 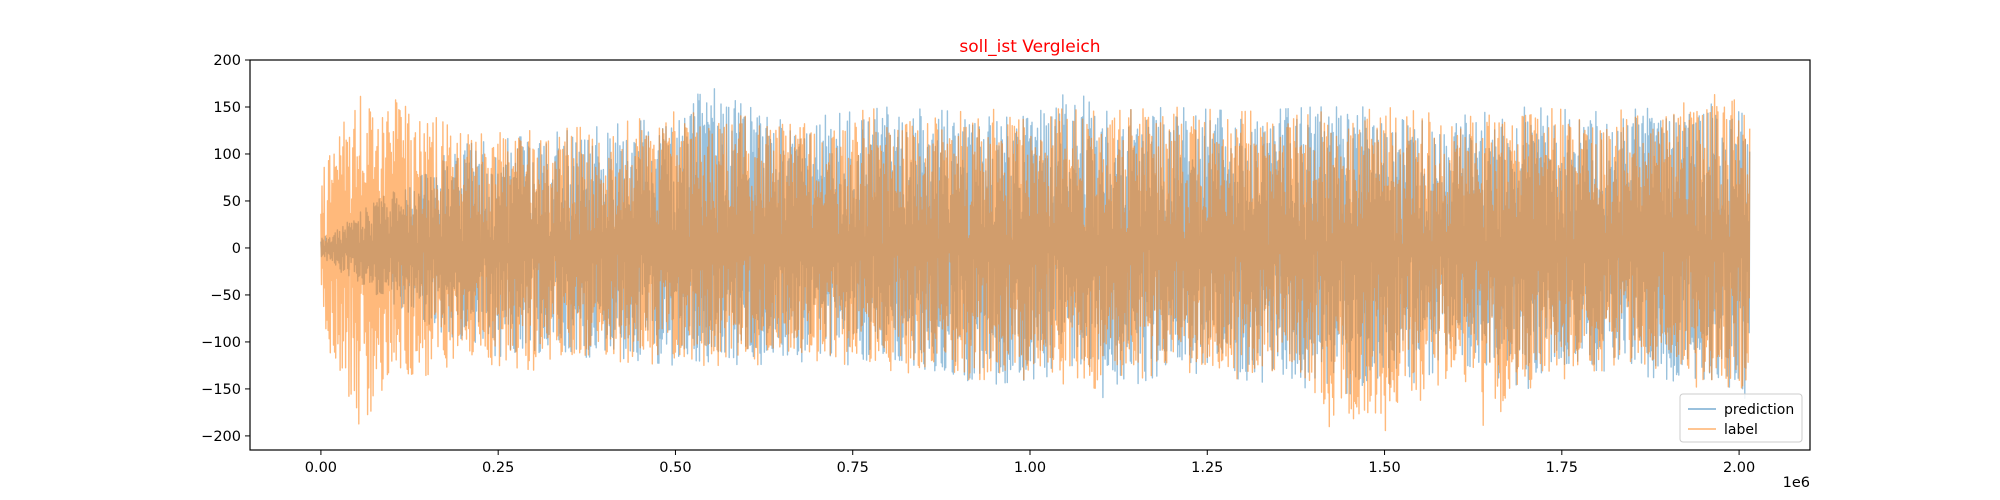 I want to click on chart-title: soll_ist Vergleich, so click(x=1029, y=47).